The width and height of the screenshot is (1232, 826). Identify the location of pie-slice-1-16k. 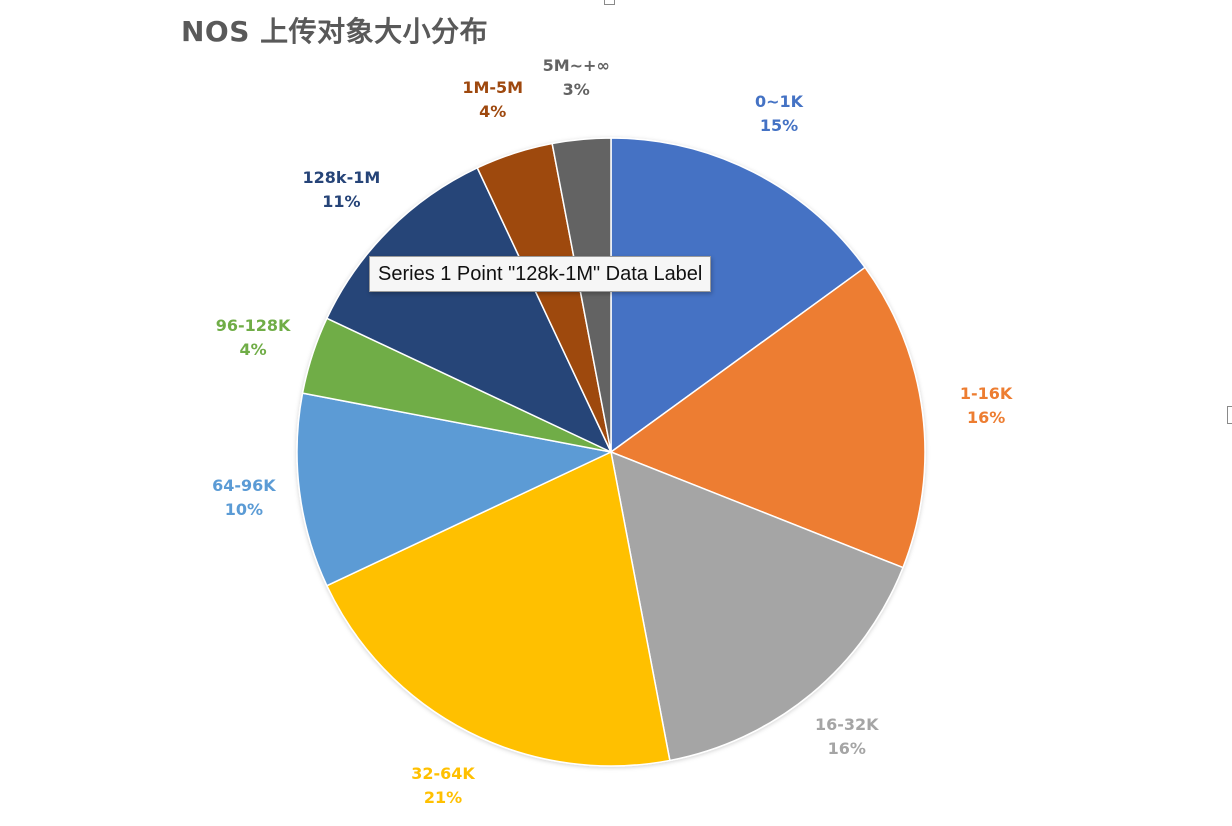
(768, 417).